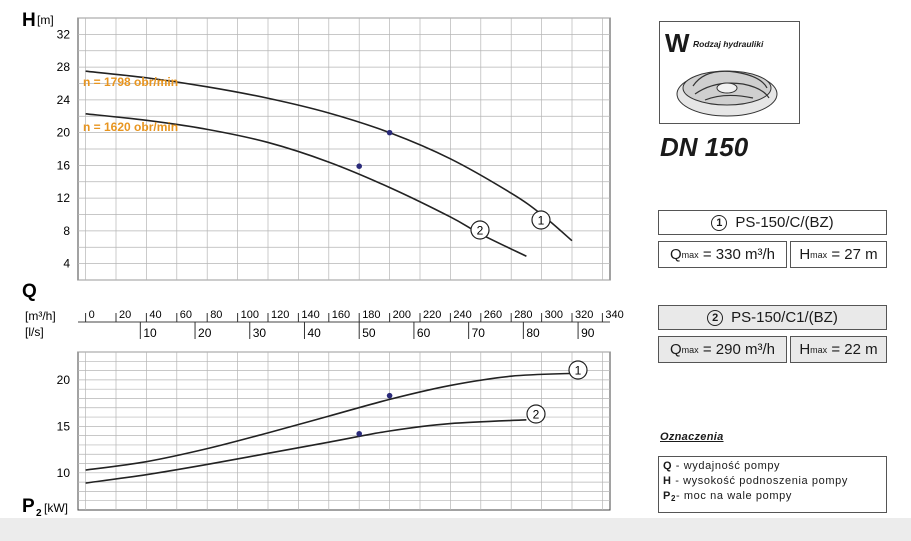 This screenshot has height=541, width=911. What do you see at coordinates (614, 315) in the screenshot?
I see `q-m3h-tick-label: 340` at bounding box center [614, 315].